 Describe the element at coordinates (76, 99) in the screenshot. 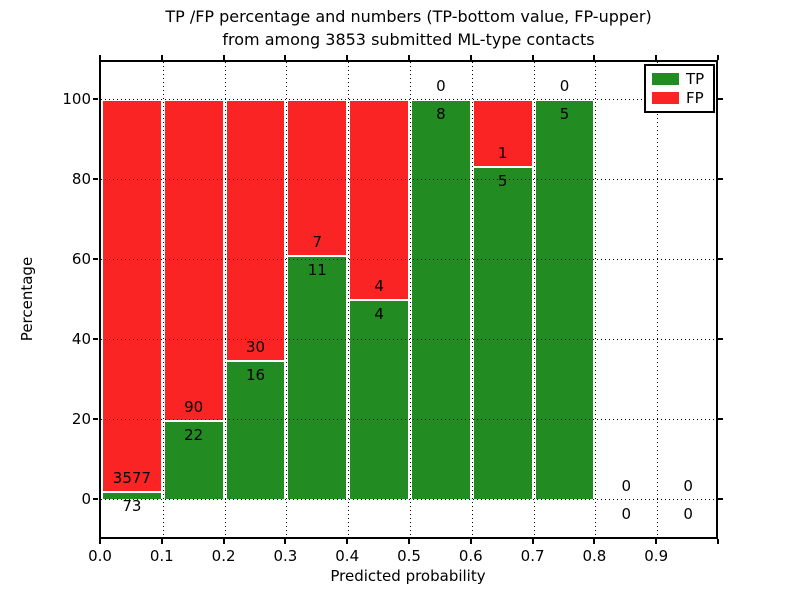

I see `y-tick-label-100: 100` at that location.